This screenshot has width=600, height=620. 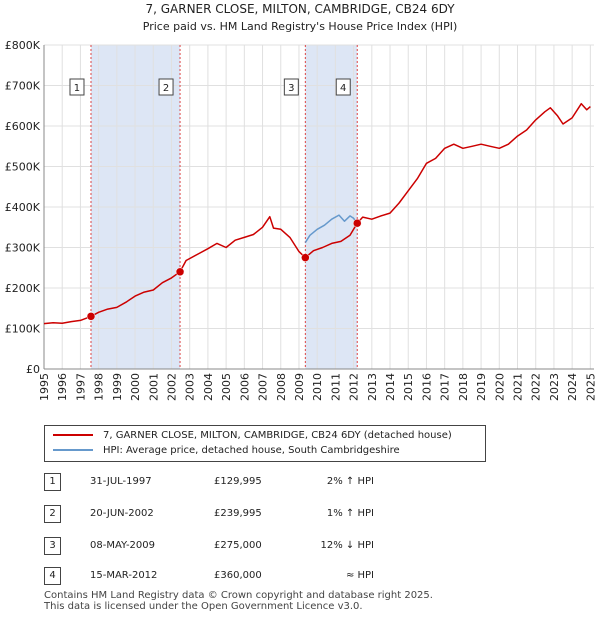 What do you see at coordinates (208, 387) in the screenshot?
I see `x-tick-label: 2004` at bounding box center [208, 387].